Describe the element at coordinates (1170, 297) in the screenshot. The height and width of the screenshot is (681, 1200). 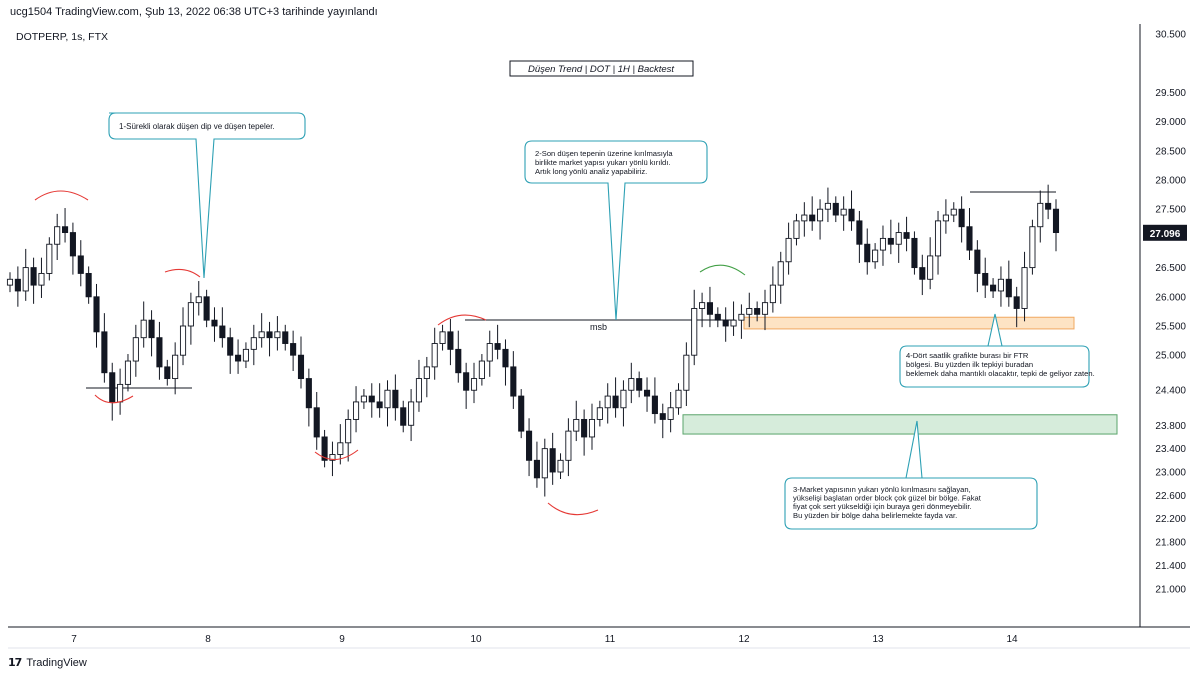
I see `price-tick-label: 26.000` at that location.